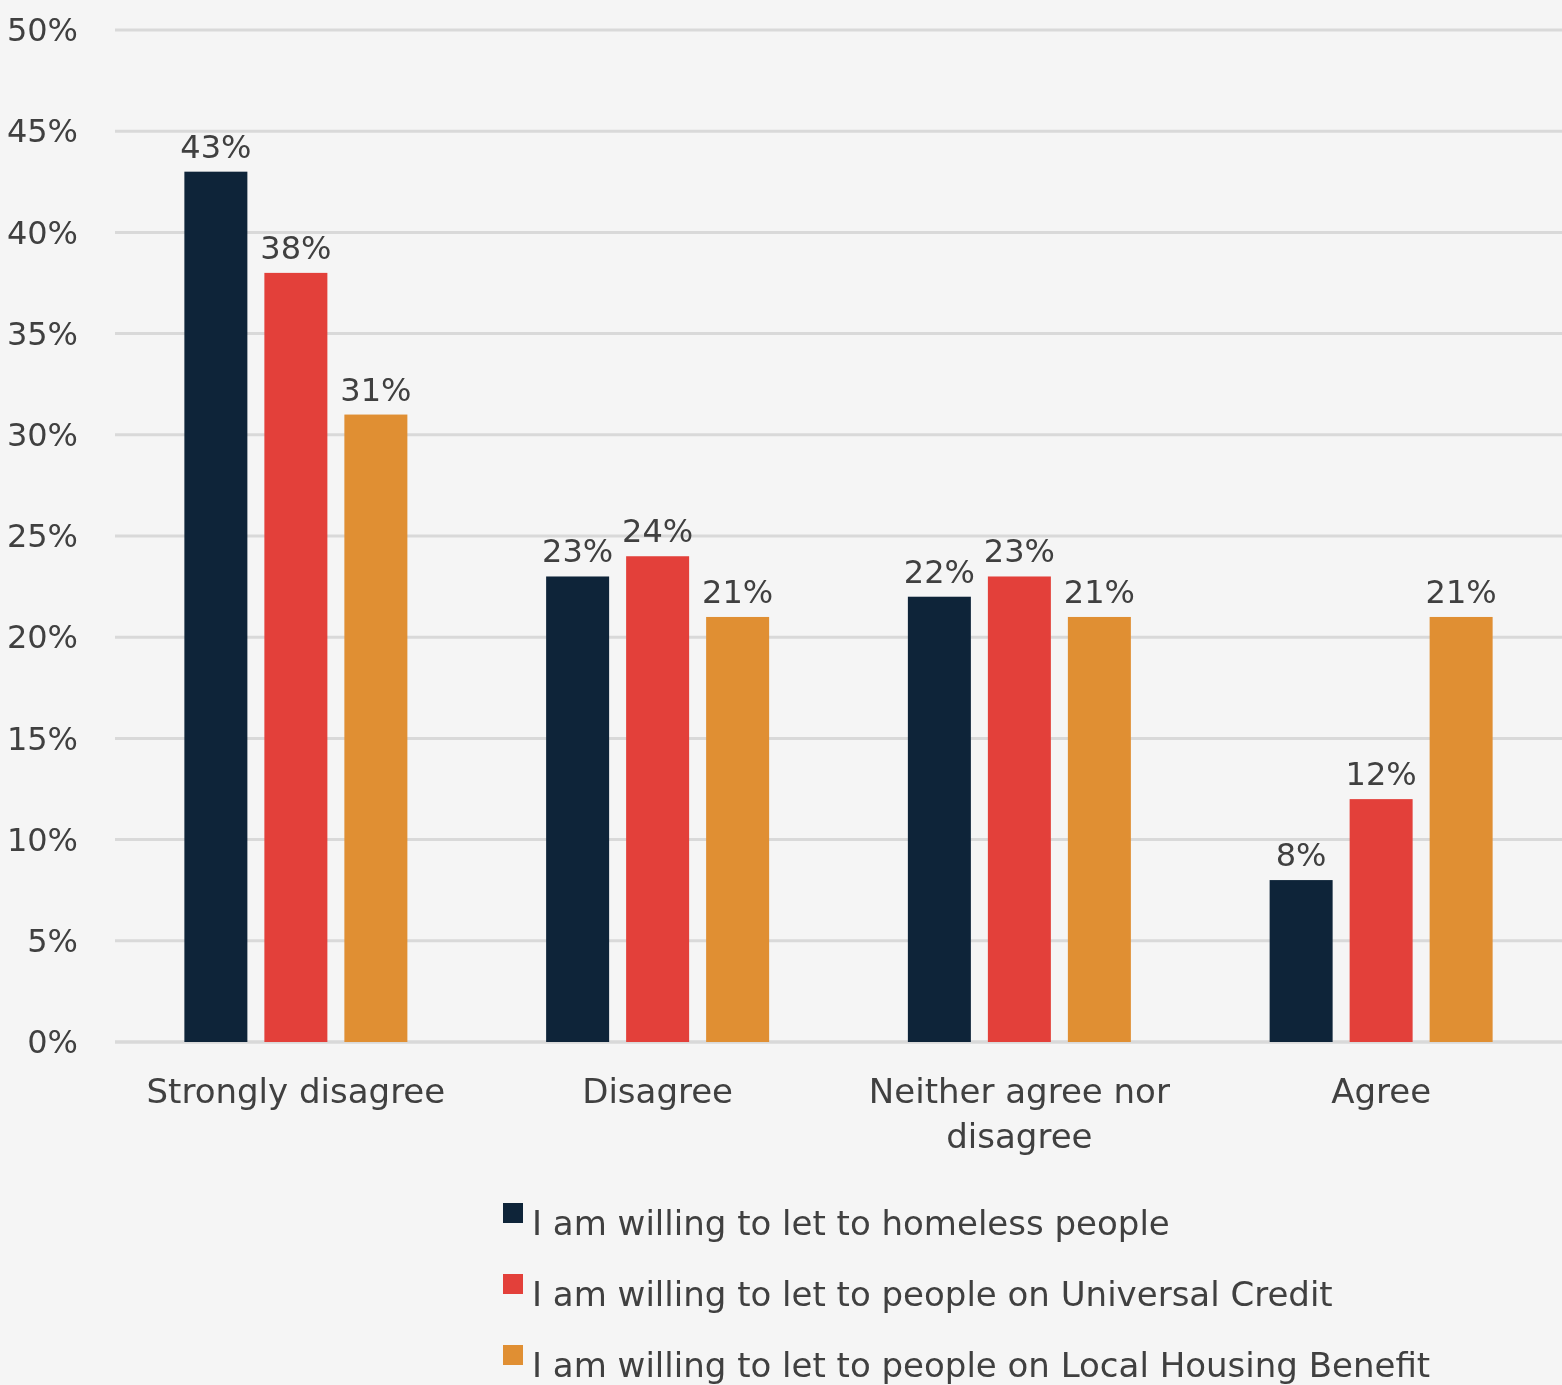 Image resolution: width=1562 pixels, height=1385 pixels. Describe the element at coordinates (658, 1091) in the screenshot. I see `x-tick-label: Disagree` at that location.